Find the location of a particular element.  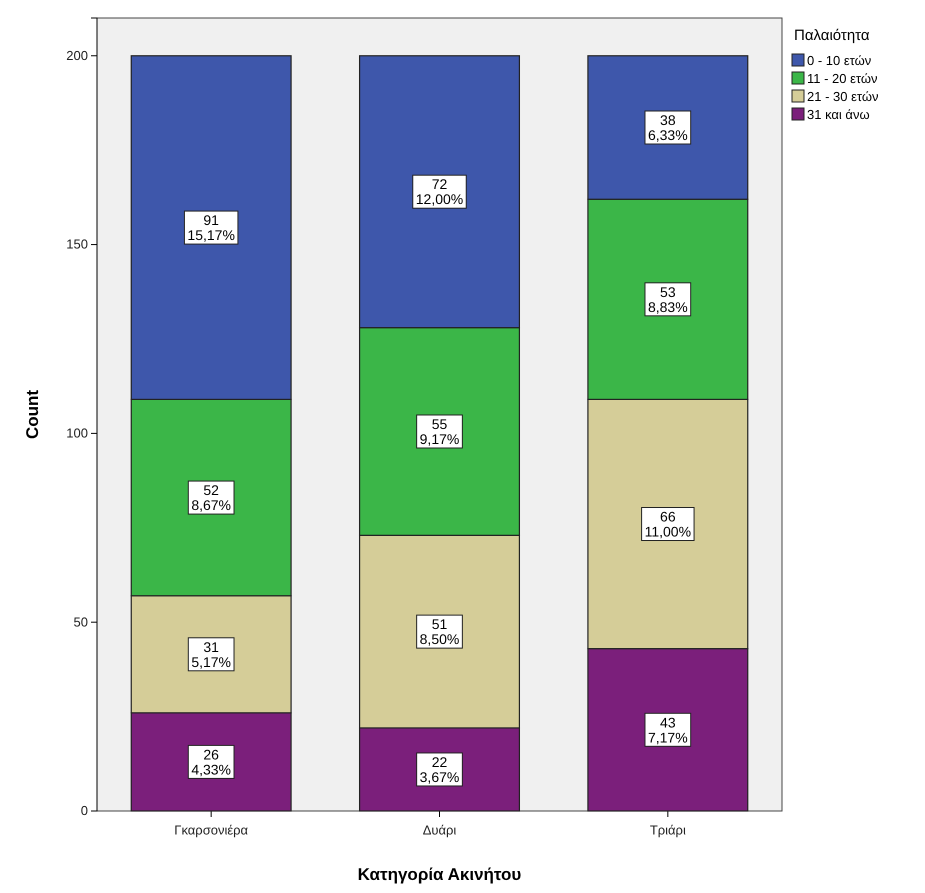

y-tick-label: 50 is located at coordinates (81, 622).